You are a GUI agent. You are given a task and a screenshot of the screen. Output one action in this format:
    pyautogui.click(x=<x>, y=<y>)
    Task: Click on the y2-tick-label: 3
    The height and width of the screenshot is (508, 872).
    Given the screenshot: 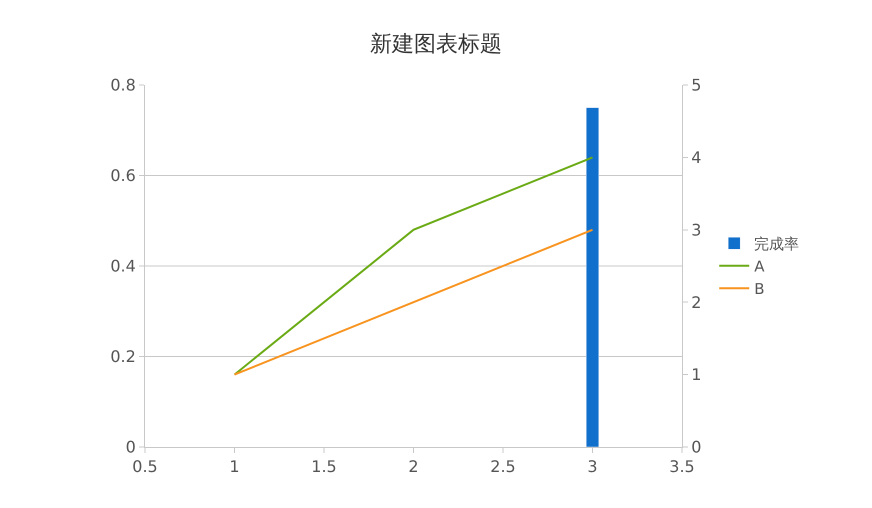 What is the action you would take?
    pyautogui.click(x=696, y=230)
    